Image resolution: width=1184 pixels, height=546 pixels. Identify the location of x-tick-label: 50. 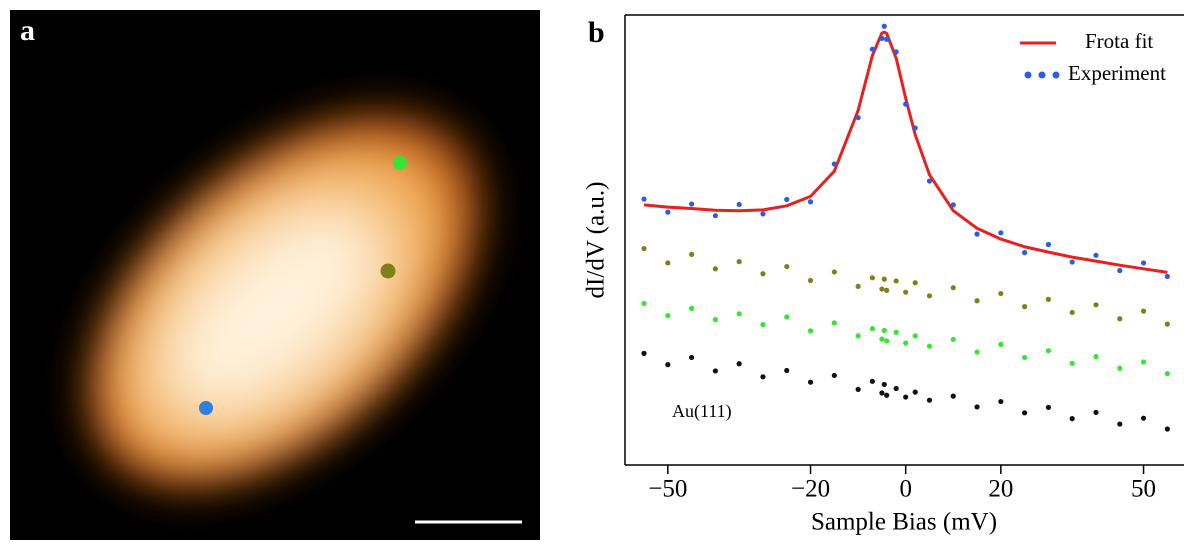
(1143, 489).